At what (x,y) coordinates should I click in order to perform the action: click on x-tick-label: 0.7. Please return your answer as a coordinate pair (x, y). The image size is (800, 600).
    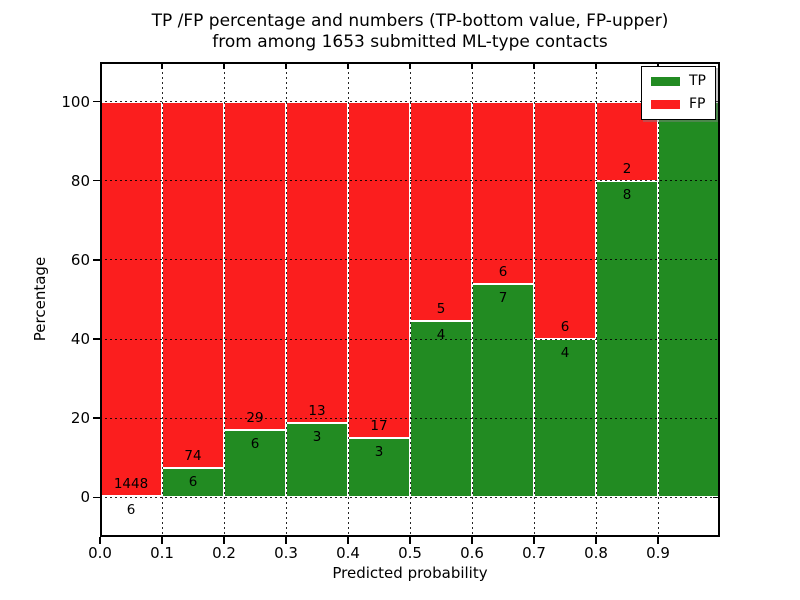
    Looking at the image, I should click on (534, 553).